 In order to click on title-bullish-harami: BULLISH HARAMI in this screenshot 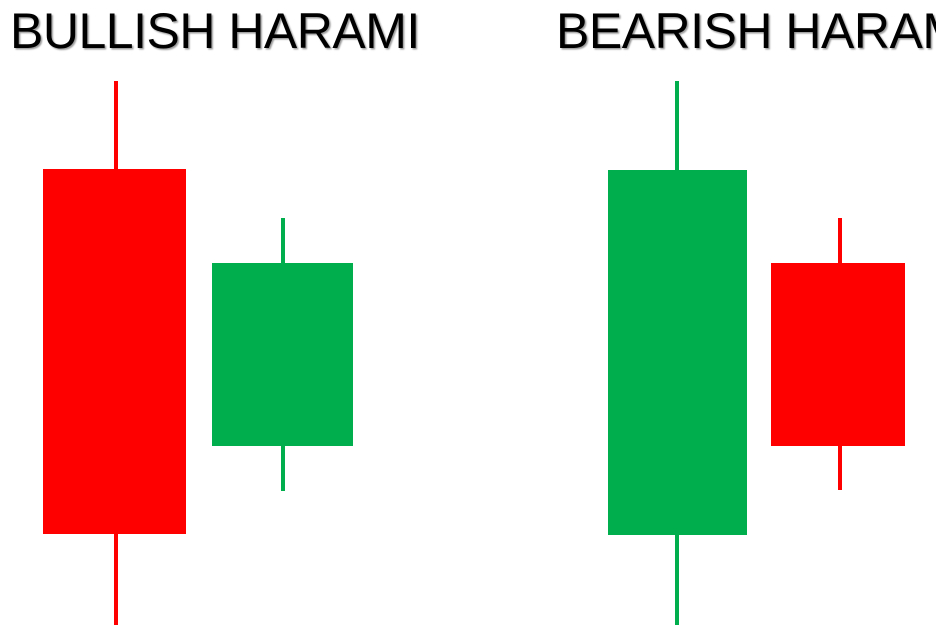, I will do `click(215, 31)`.